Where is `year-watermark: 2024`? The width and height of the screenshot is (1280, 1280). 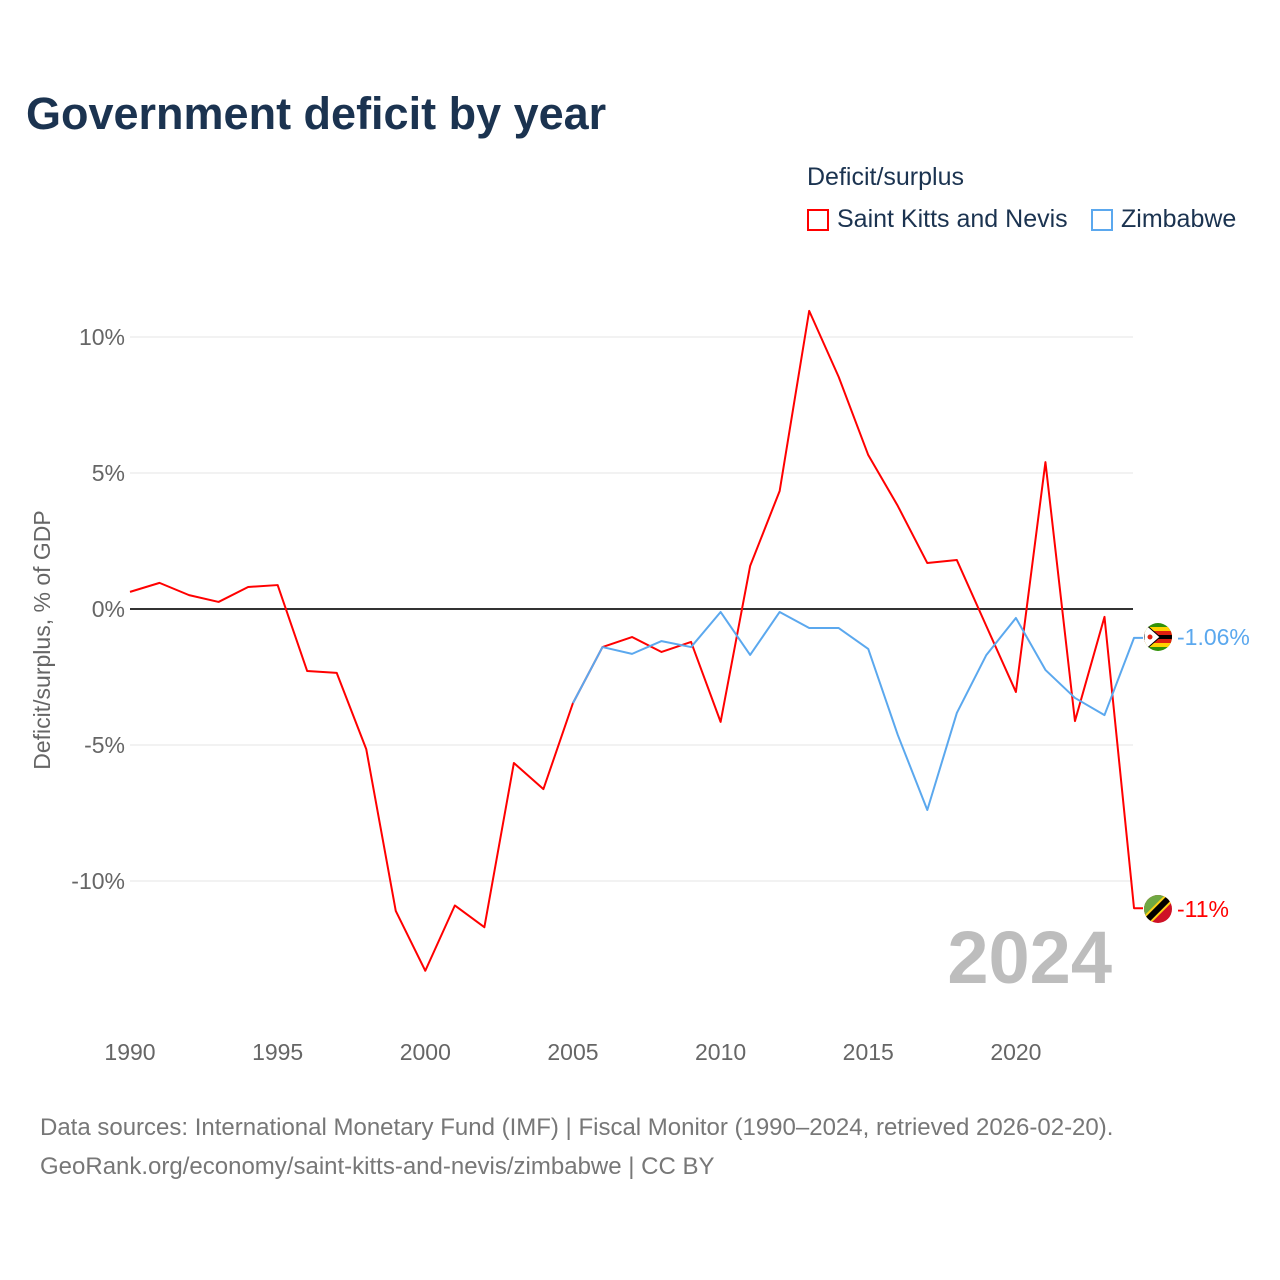
year-watermark: 2024 is located at coordinates (1029, 957).